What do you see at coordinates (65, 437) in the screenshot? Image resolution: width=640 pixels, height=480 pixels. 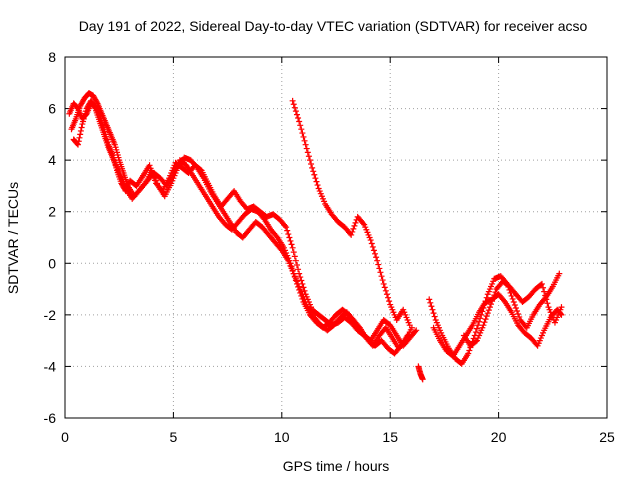 I see `x-tick-label: 0` at bounding box center [65, 437].